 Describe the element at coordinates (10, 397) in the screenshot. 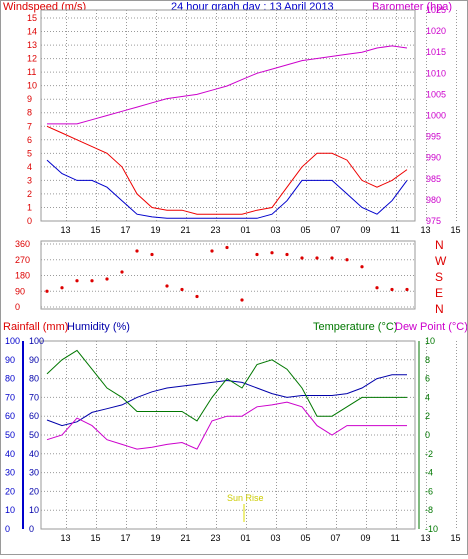

I see `rainfall-y-tick-label: 70` at that location.